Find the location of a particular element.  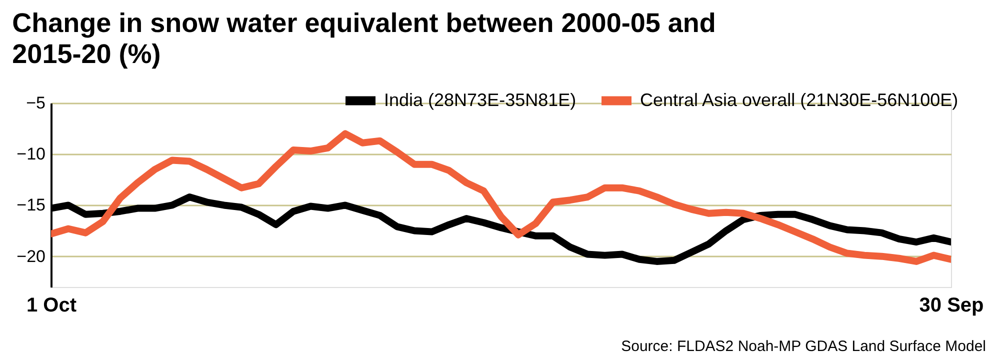

x-tick-label: 1 Oct is located at coordinates (51, 305).